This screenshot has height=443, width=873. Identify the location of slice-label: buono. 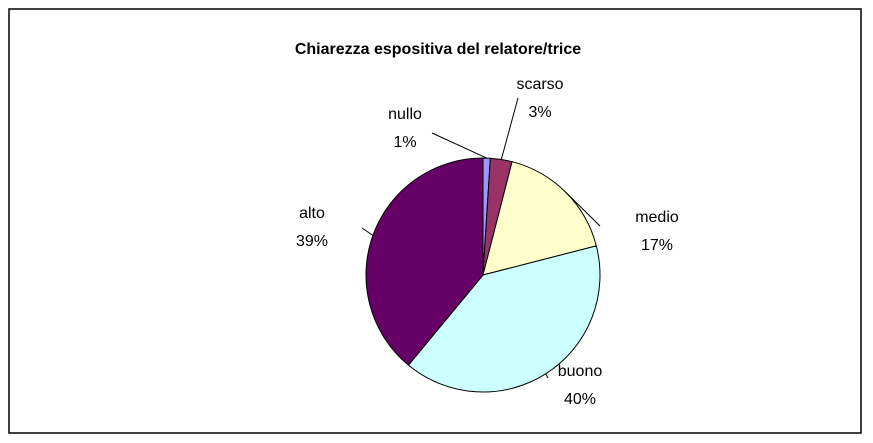
(580, 371).